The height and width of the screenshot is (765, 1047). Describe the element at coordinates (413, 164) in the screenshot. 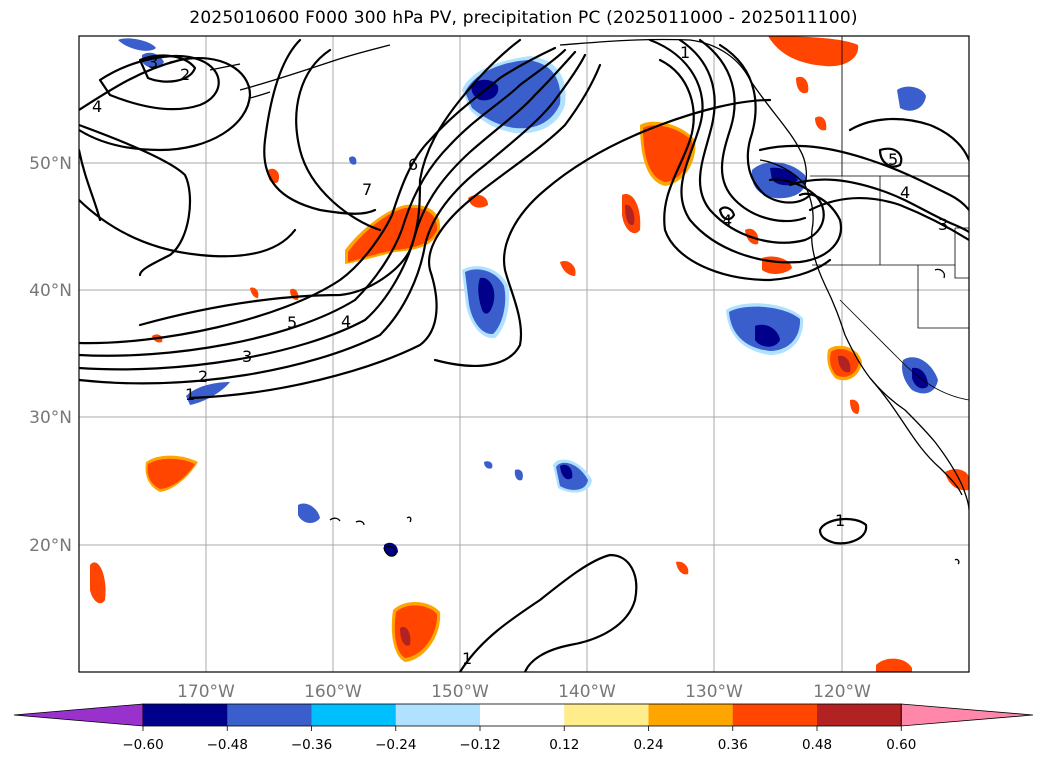

I see `contour-label: 6` at that location.